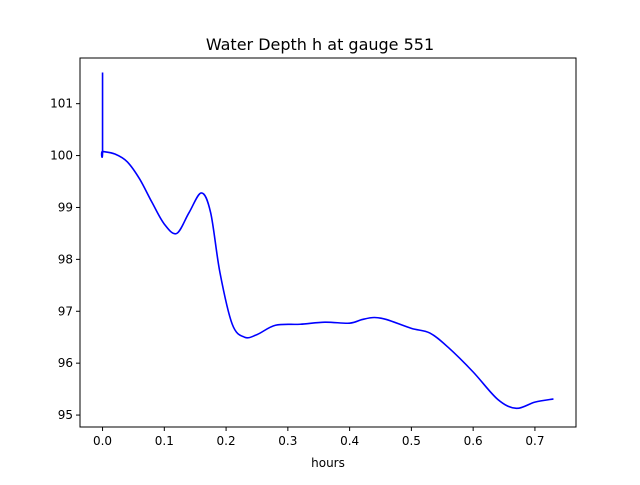 This screenshot has height=485, width=640. I want to click on x-tick-label: 0.1, so click(164, 441).